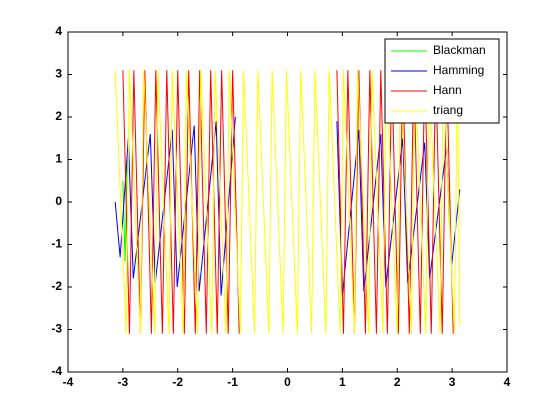 The image size is (560, 420). I want to click on legend-label: Hamming, so click(458, 70).